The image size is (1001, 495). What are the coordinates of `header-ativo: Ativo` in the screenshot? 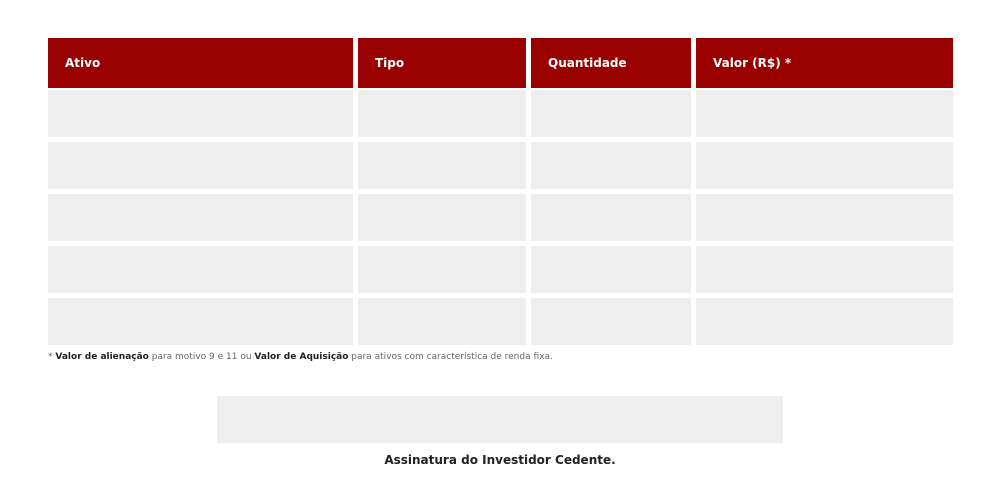 It's located at (200, 63).